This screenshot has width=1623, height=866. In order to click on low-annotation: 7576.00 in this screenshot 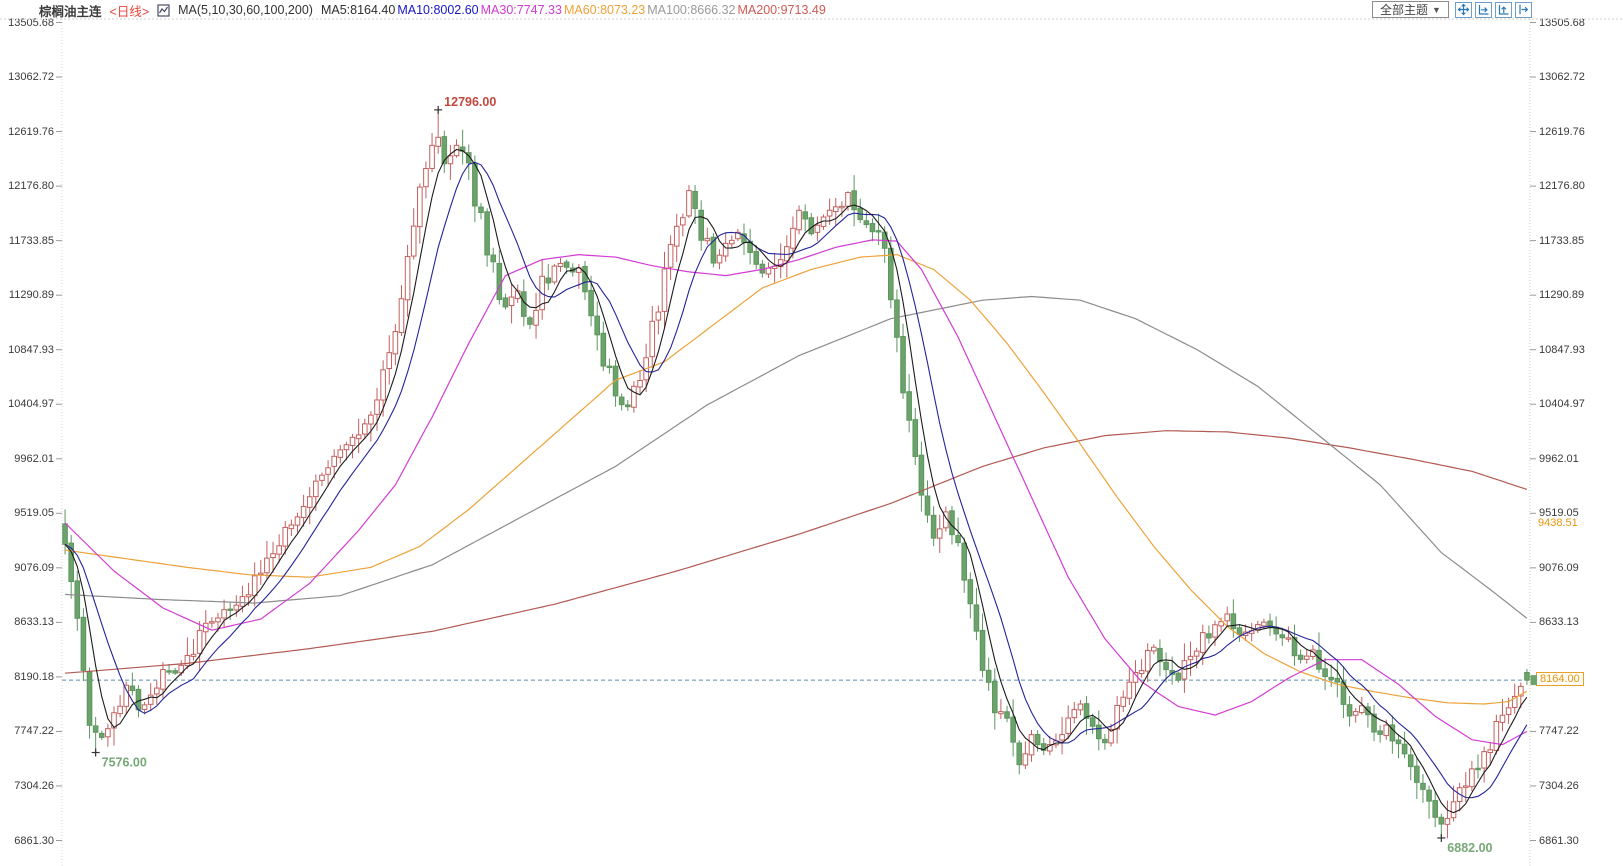, I will do `click(119, 759)`.